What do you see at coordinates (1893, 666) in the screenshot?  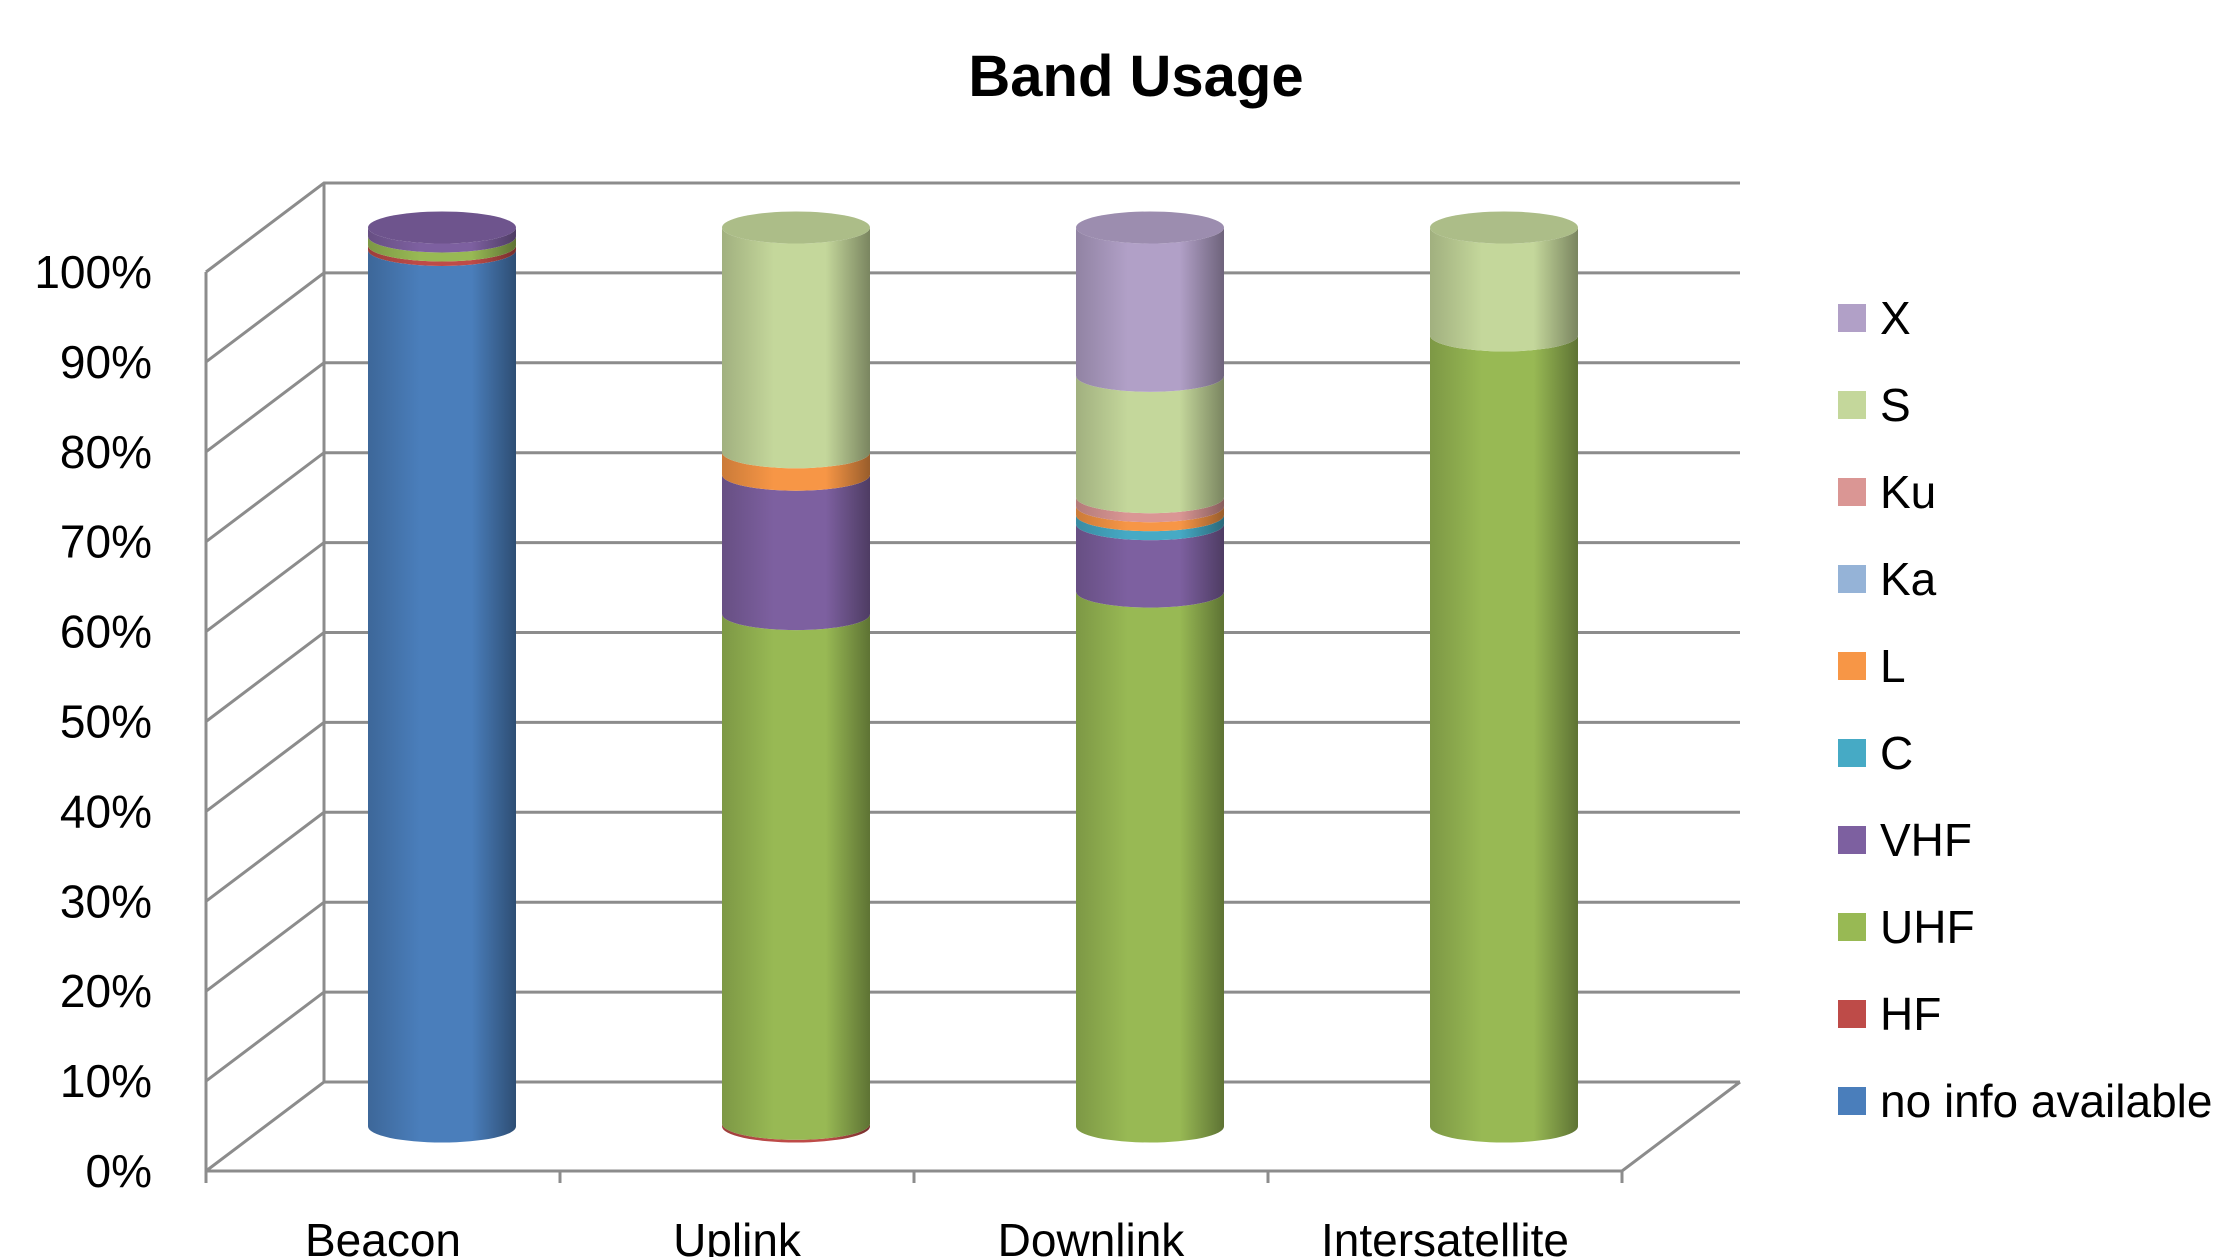 I see `legend-label: L` at bounding box center [1893, 666].